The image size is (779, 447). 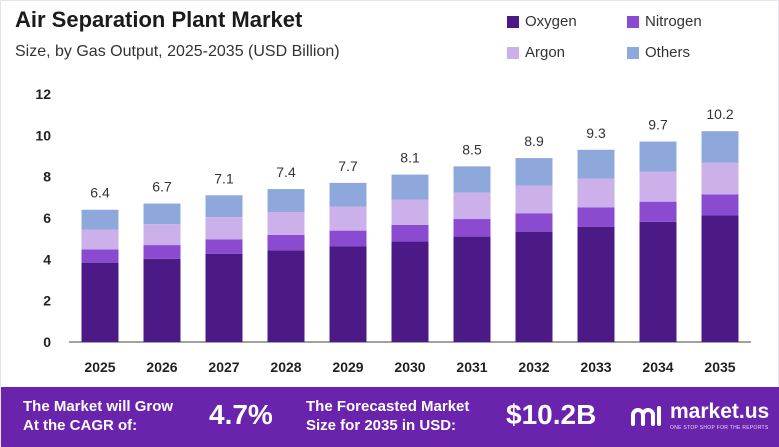 What do you see at coordinates (80, 425) in the screenshot?
I see `cagr-label-line2: At the CAGR of:` at bounding box center [80, 425].